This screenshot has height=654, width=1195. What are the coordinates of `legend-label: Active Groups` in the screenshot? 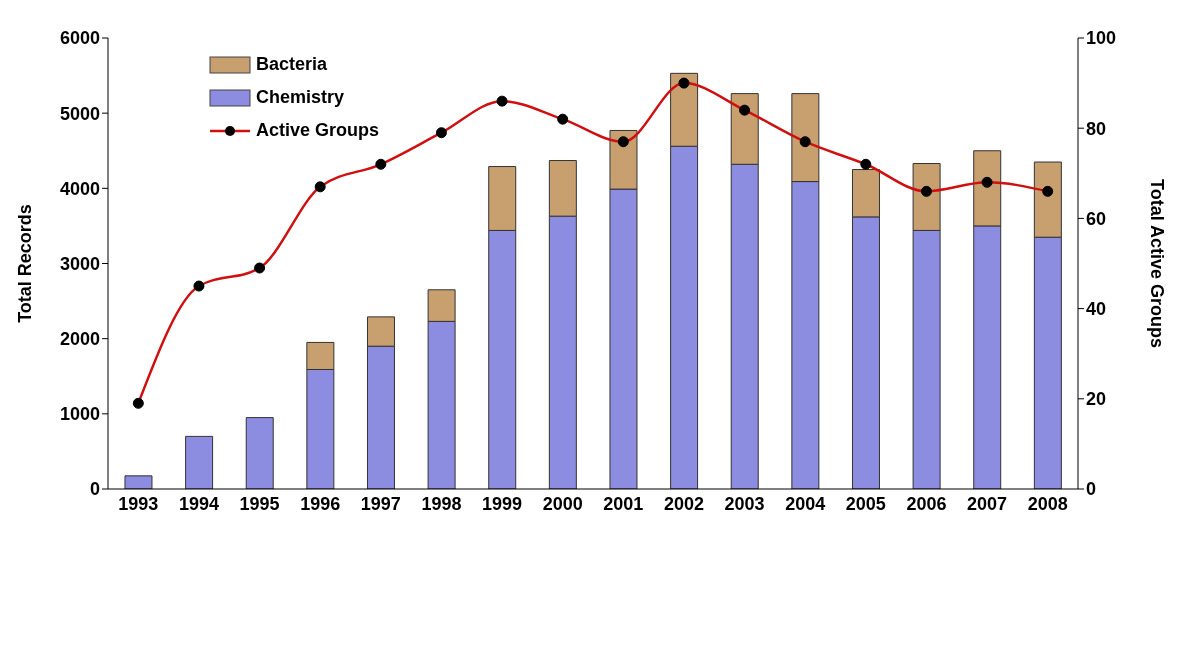 It's located at (318, 130).